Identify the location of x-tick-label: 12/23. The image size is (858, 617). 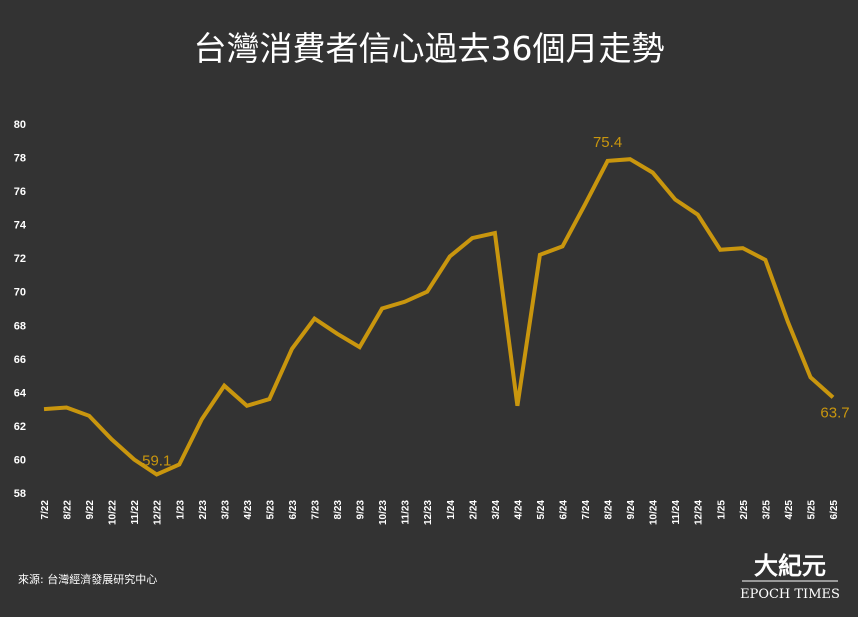
(428, 512).